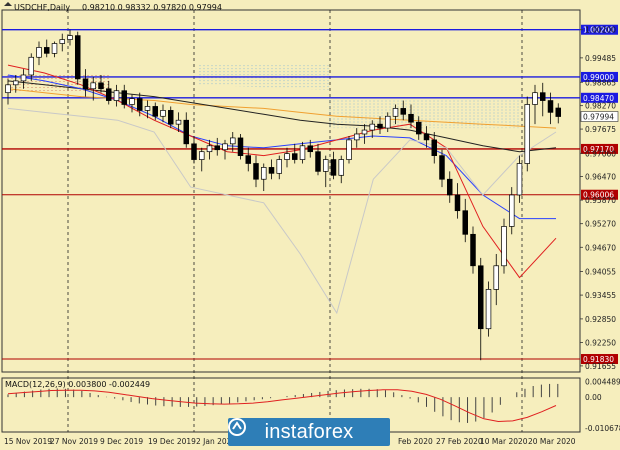 The width and height of the screenshot is (620, 450). What do you see at coordinates (600, 58) in the screenshot?
I see `price-tick-label: 0.99485` at bounding box center [600, 58].